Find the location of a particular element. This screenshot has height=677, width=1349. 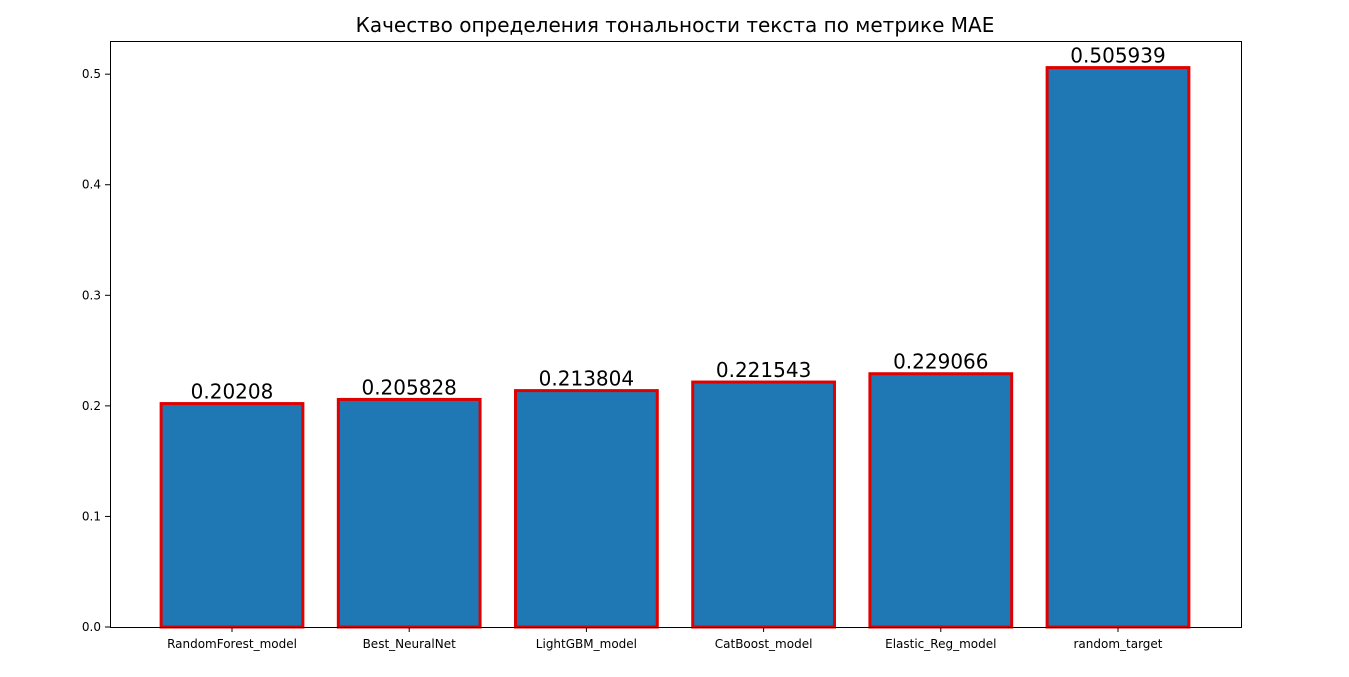

data-label: 0.229066 is located at coordinates (940, 362).